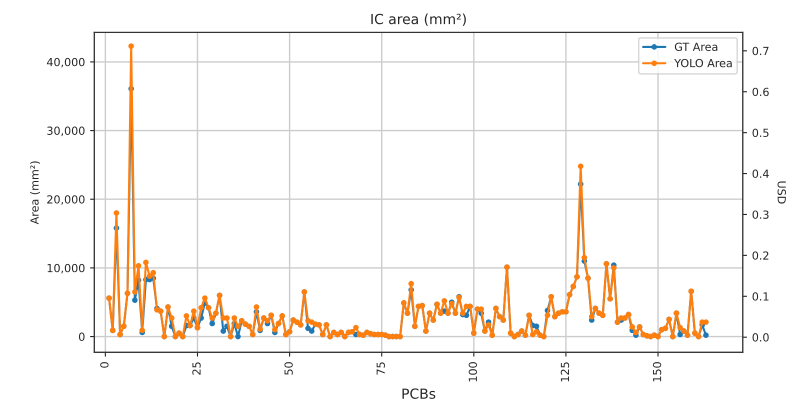 This screenshot has width=786, height=405. What do you see at coordinates (81, 336) in the screenshot?
I see `y-tick-label: 0` at bounding box center [81, 336].